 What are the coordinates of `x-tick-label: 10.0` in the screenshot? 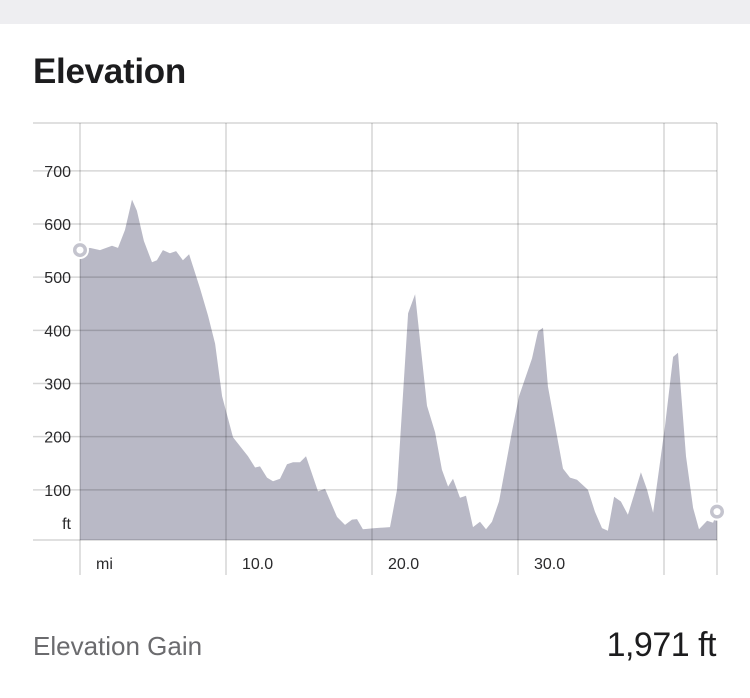 It's located at (257, 564).